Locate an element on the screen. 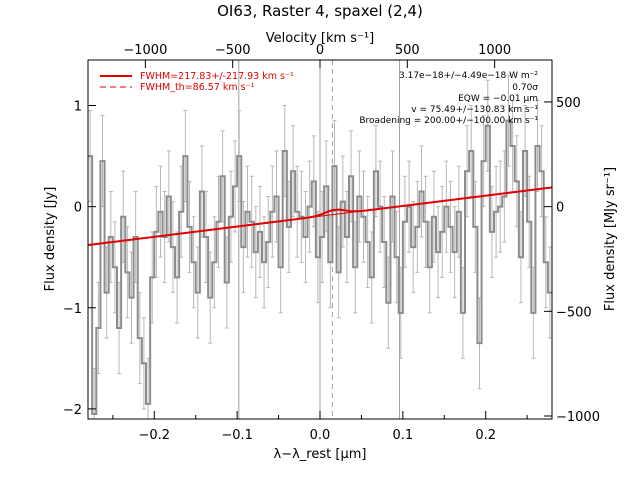 The height and width of the screenshot is (480, 640). right-y-tick-label: −1000 is located at coordinates (578, 417).